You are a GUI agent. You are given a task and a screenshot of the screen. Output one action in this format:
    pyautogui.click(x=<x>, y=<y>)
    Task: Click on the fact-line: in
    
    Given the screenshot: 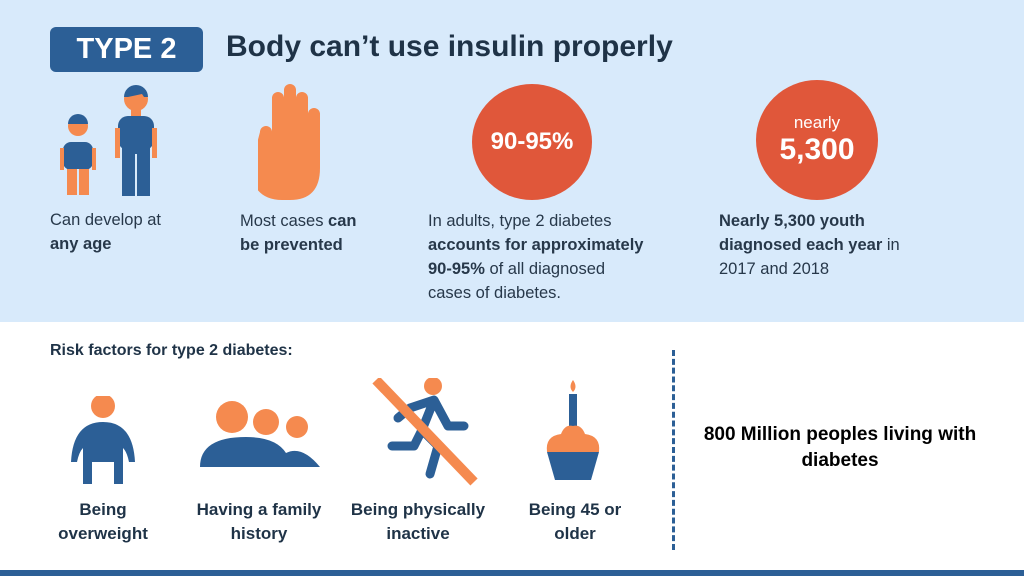 What is the action you would take?
    pyautogui.click(x=891, y=245)
    